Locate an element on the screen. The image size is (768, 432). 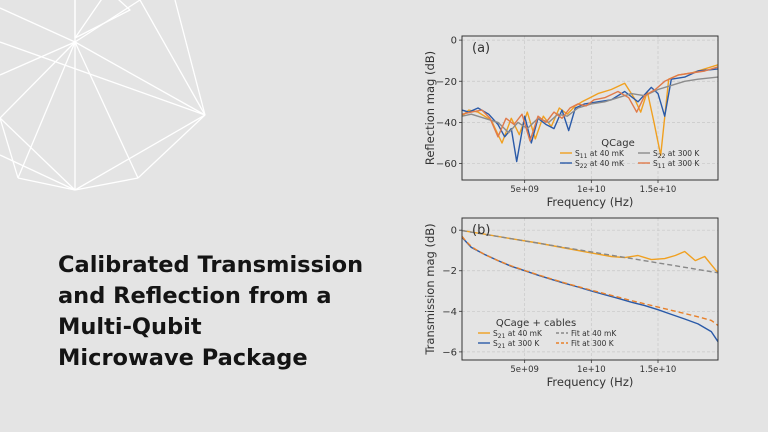
legend-entry-label: S22 at 300 K is located at coordinates (676, 154).